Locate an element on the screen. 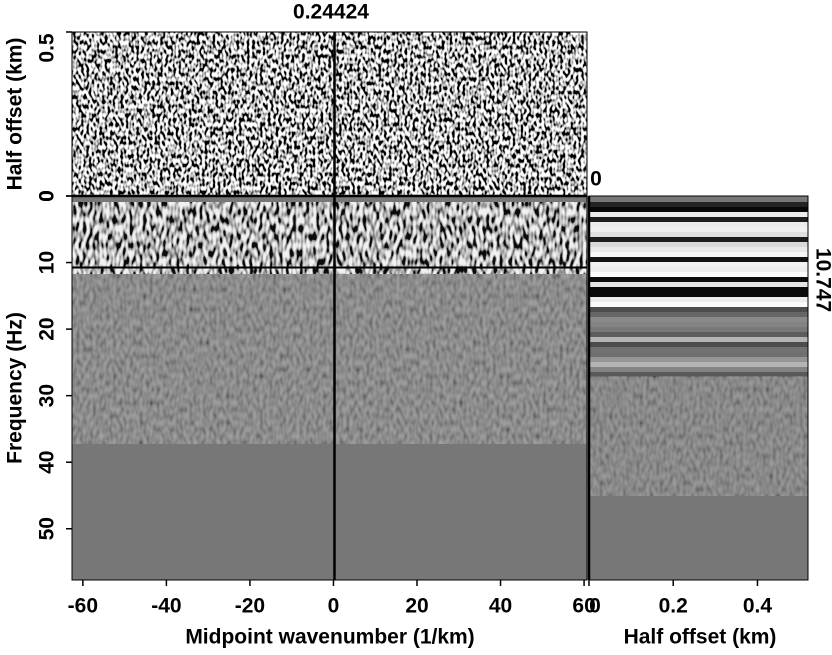 The width and height of the screenshot is (832, 655). front-panel-band is located at coordinates (329, 238).